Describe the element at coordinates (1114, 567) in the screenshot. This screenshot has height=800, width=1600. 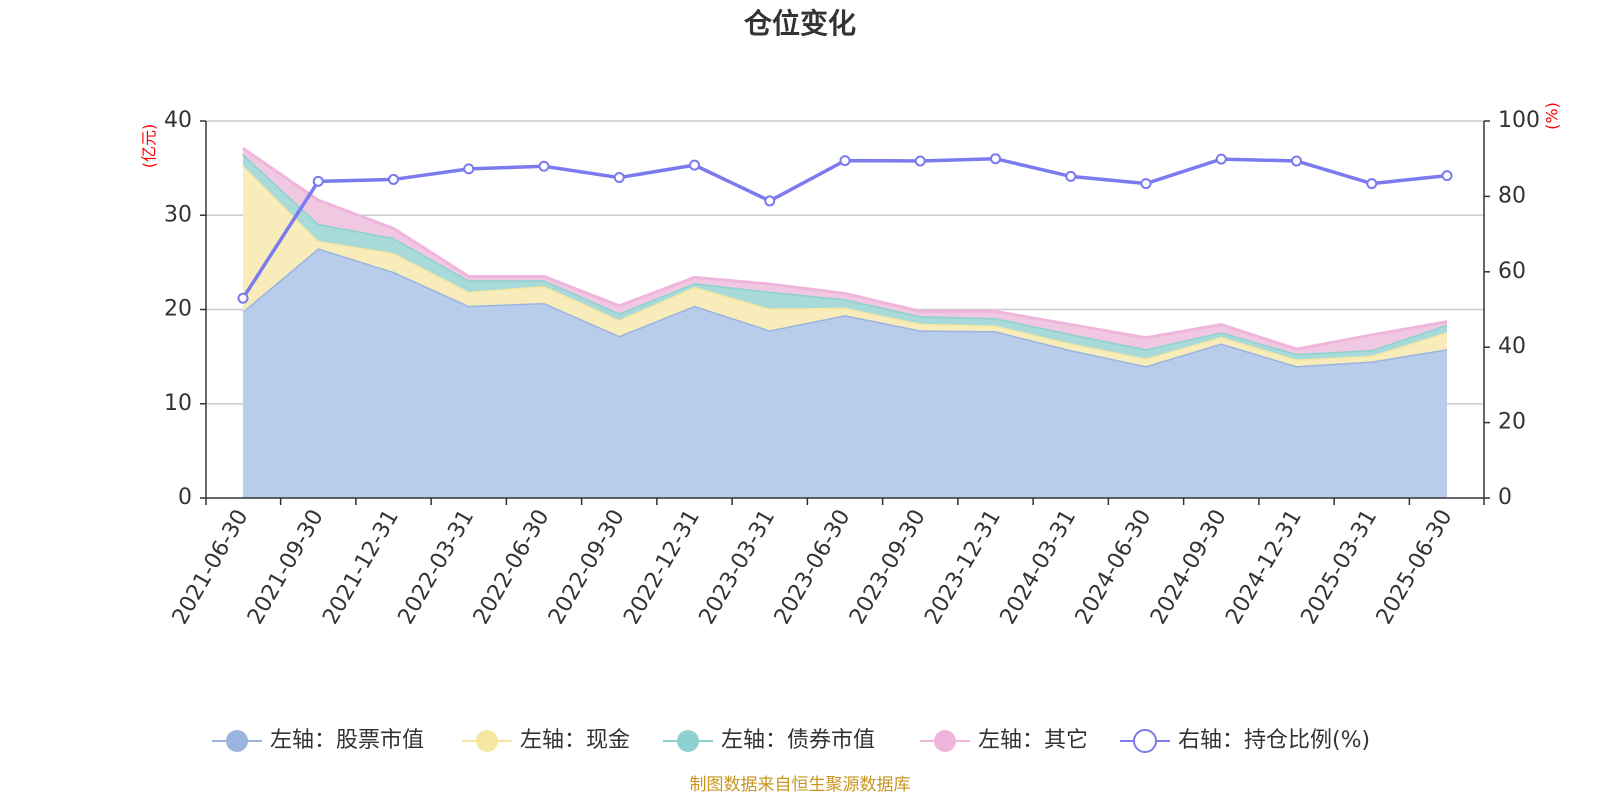
I see `x-tick-label: 2024-06-30` at that location.